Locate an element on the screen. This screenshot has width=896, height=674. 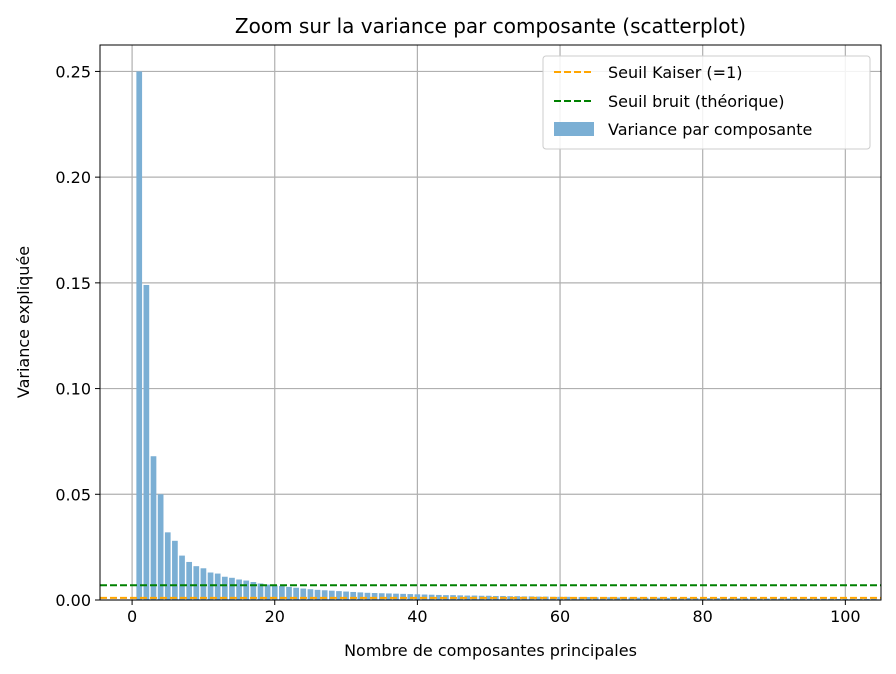
x-tick-label: 20 is located at coordinates (275, 616).